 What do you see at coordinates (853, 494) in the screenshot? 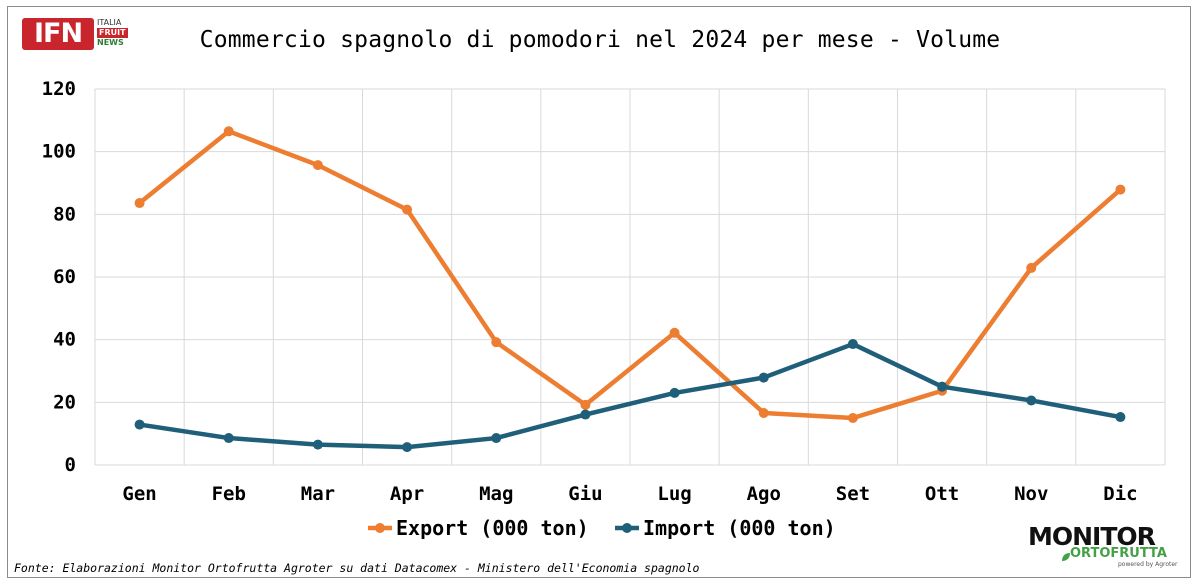
I see `x-tick-label: Set` at bounding box center [853, 494].